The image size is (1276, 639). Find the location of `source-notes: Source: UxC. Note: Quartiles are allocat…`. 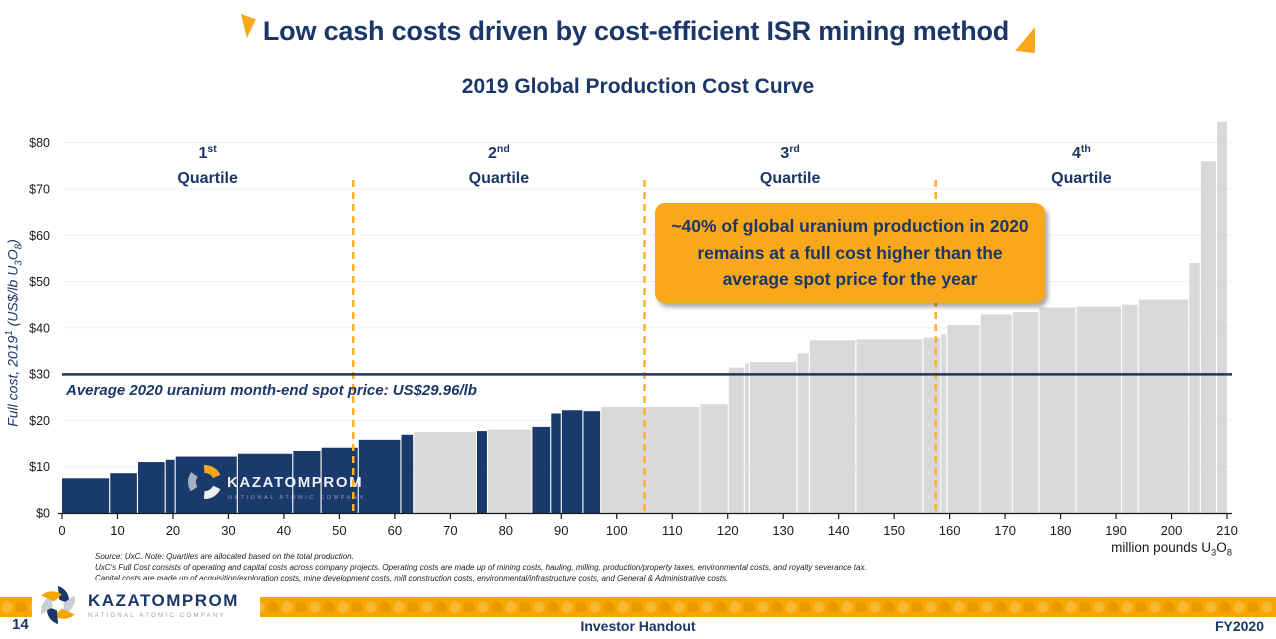

source-notes: Source: UxC. Note: Quartiles are allocat… is located at coordinates (670, 567).